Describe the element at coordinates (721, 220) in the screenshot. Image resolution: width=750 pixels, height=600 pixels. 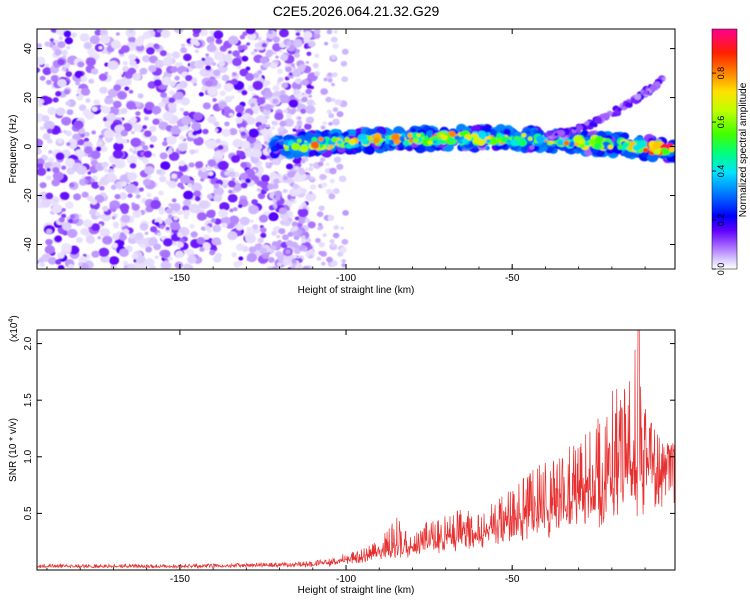
I see `colorbar-tick-label: 0.2` at that location.